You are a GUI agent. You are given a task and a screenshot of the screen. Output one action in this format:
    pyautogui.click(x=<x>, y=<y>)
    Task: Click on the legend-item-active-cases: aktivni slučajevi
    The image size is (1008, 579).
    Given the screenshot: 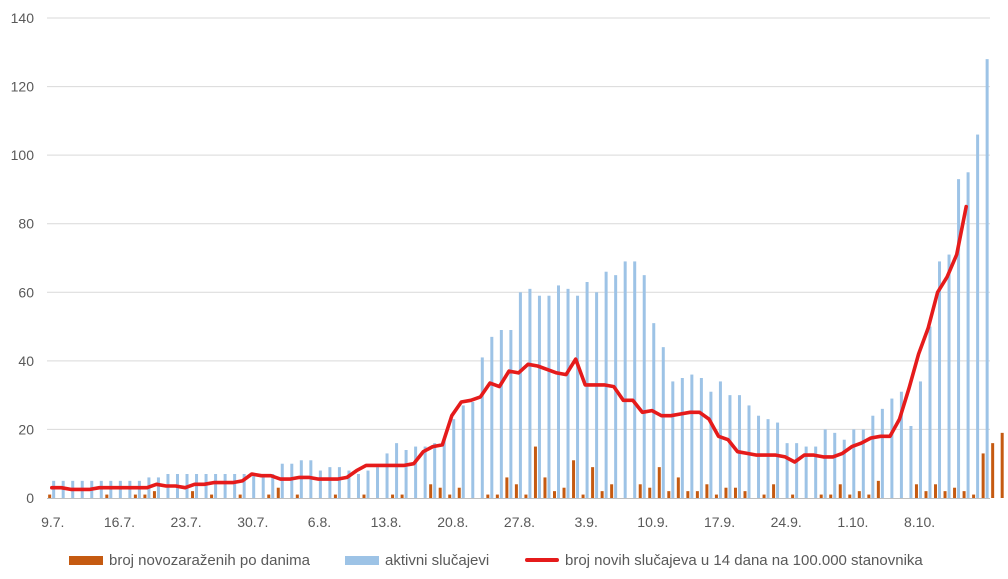 What is the action you would take?
    pyautogui.click(x=417, y=560)
    